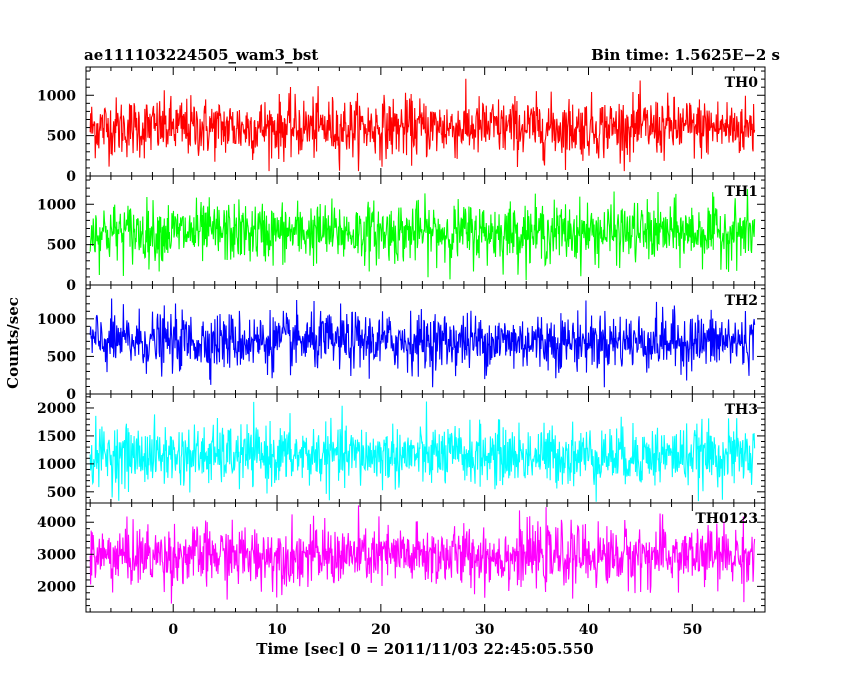 This screenshot has width=850, height=680. I want to click on x-tick-label: 40, so click(589, 630).